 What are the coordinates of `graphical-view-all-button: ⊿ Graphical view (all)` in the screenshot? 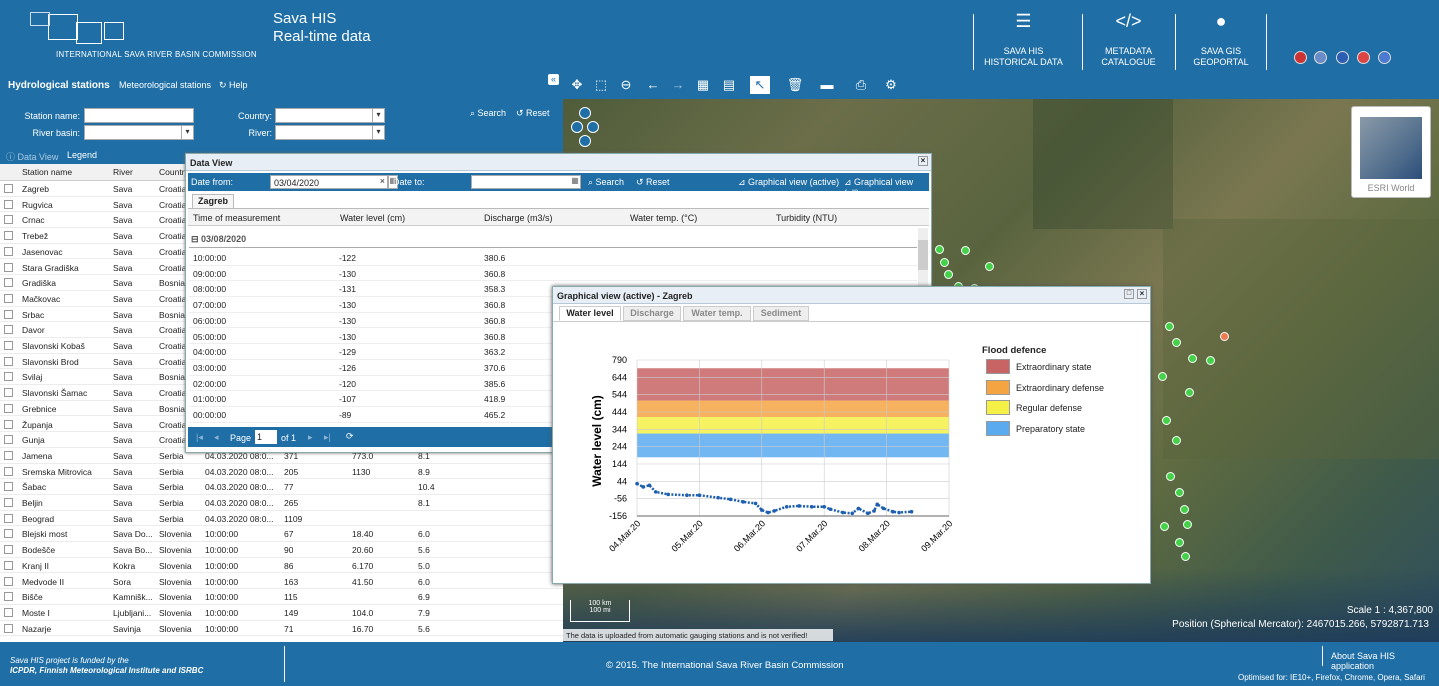 It's located at (879, 187).